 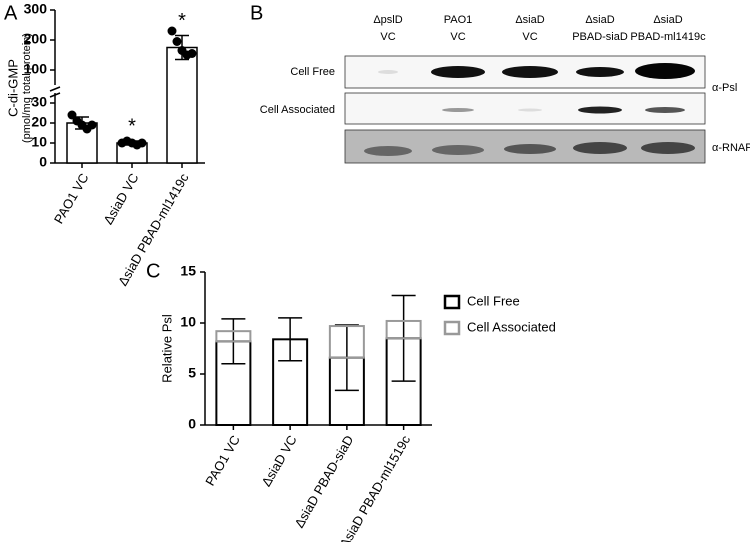 I want to click on lane-label: ΔpslD, so click(x=387, y=20).